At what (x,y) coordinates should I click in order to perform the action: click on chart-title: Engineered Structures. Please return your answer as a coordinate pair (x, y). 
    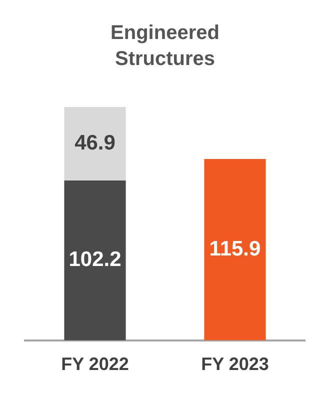
    Looking at the image, I should click on (165, 46).